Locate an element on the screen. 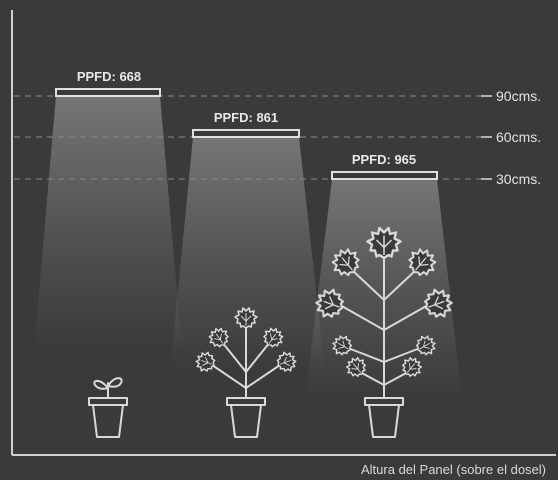 The height and width of the screenshot is (480, 558). ppfd-label-3: PPFD: 965 is located at coordinates (384, 159).